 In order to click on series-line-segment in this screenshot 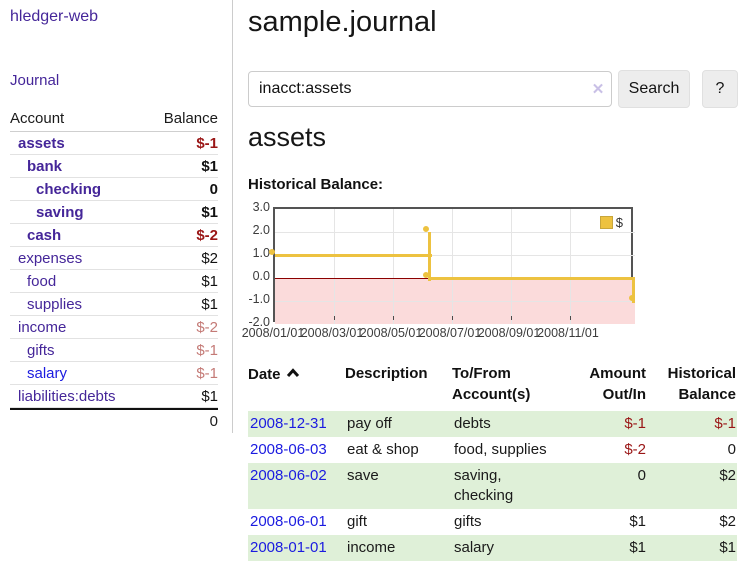, I will do `click(353, 255)`.